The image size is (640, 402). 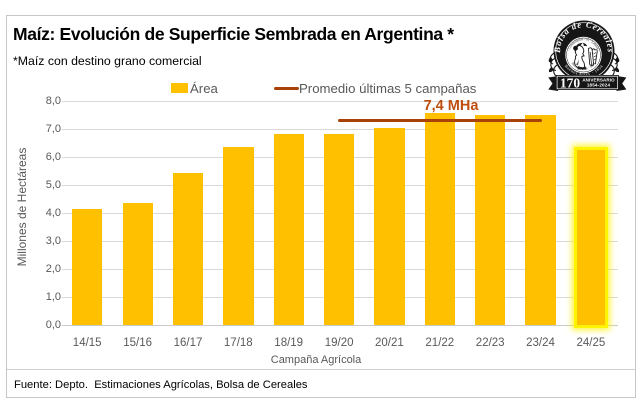 What do you see at coordinates (598, 80) in the screenshot?
I see `svg-text: ANIVERSARIO` at bounding box center [598, 80].